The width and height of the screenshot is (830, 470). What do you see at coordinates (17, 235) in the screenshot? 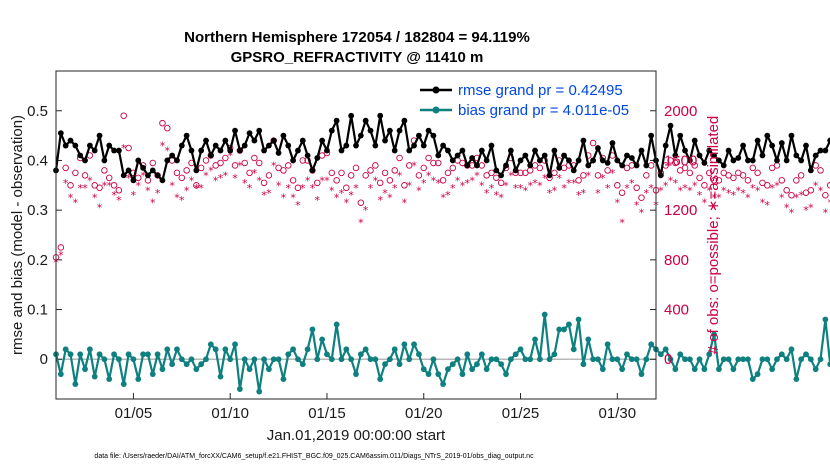
I see `y-axis-label: rmse and bias (model - observation)` at bounding box center [17, 235].